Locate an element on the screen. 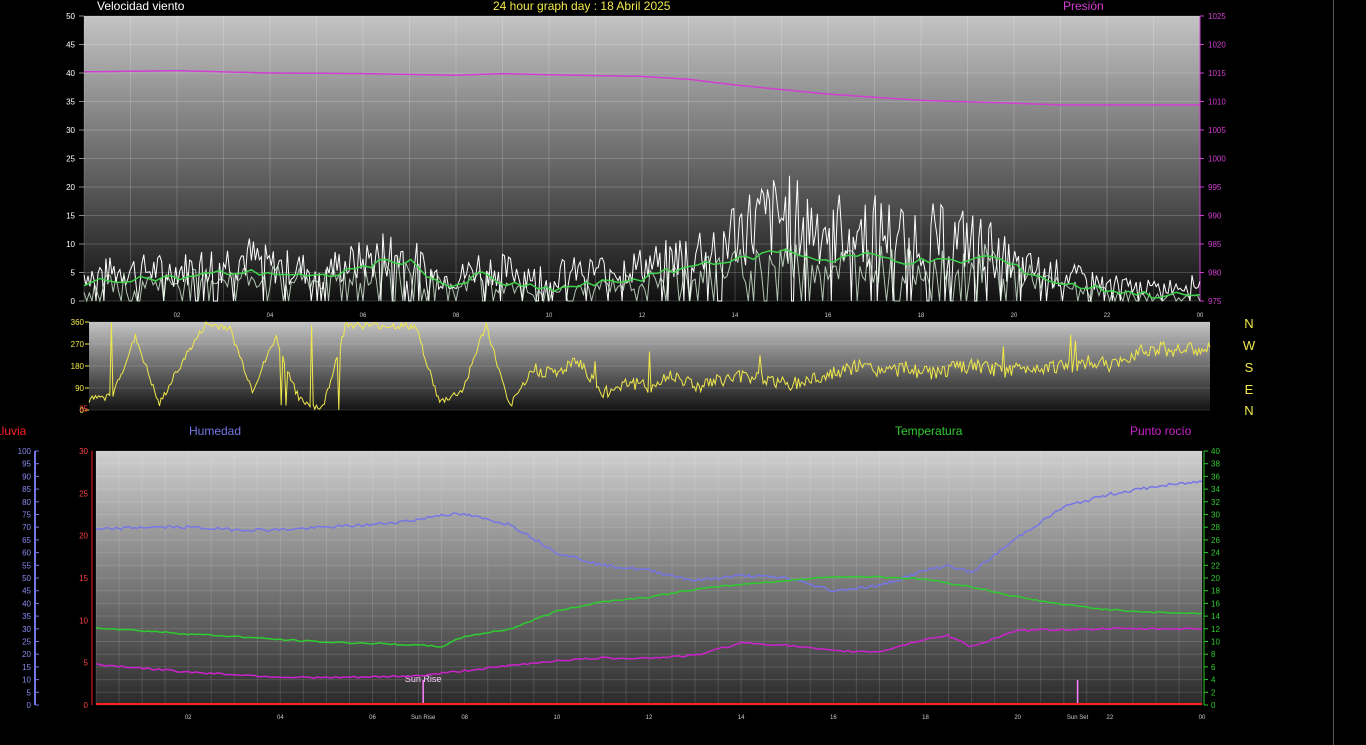 This screenshot has width=1366, height=745. humidity-tick-label: 55 is located at coordinates (26, 565).